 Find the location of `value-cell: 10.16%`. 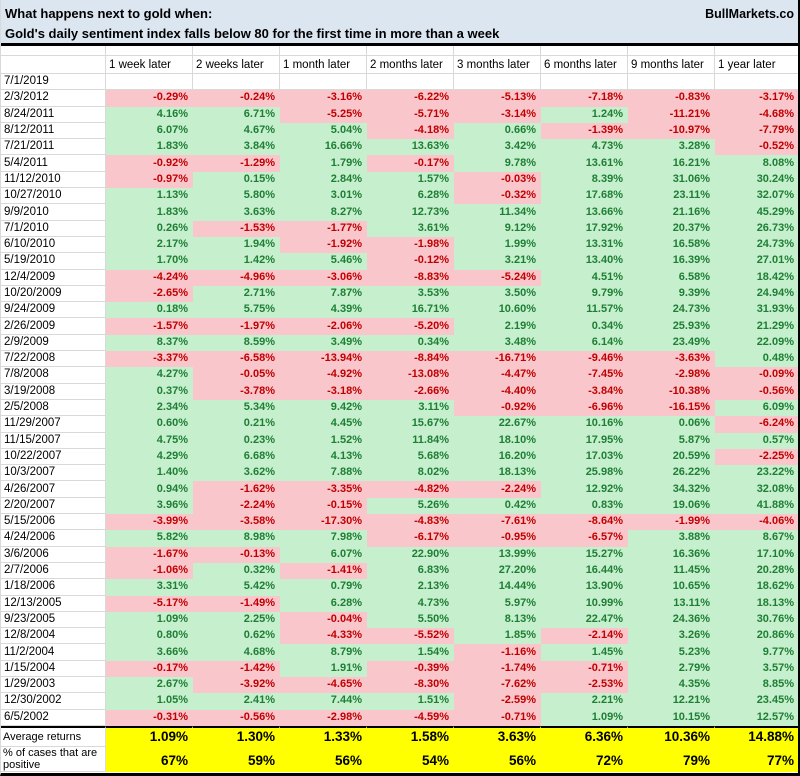

value-cell: 10.16% is located at coordinates (584, 424).